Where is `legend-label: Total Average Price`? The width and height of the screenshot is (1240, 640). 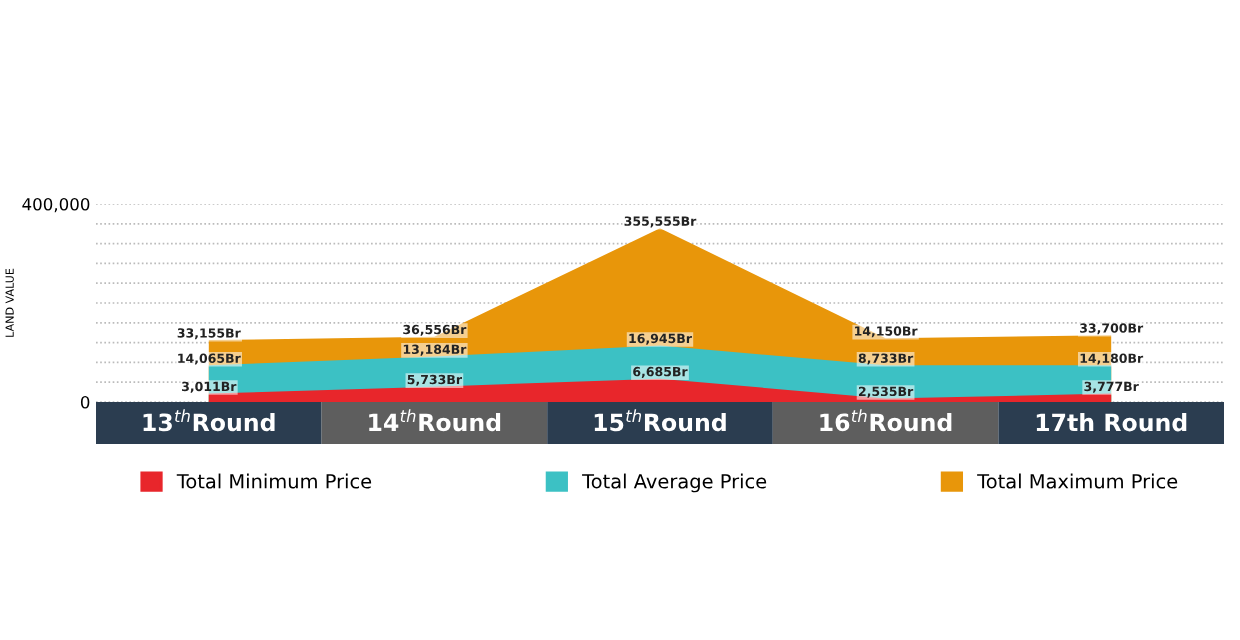
legend-label: Total Average Price is located at coordinates (674, 483).